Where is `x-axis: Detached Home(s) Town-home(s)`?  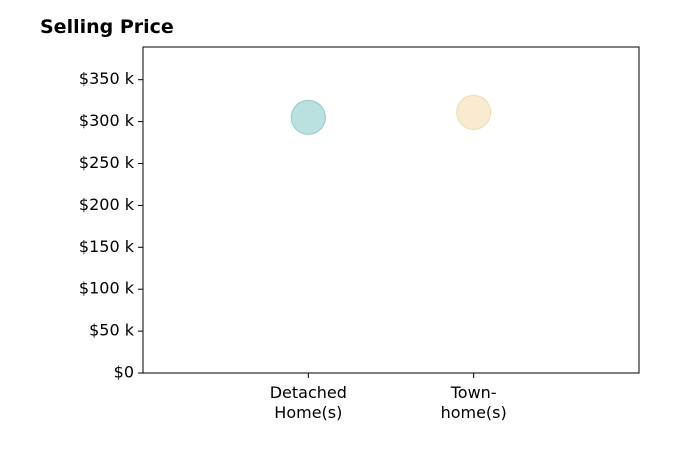 x-axis: Detached Home(s) Town-home(s) is located at coordinates (388, 397).